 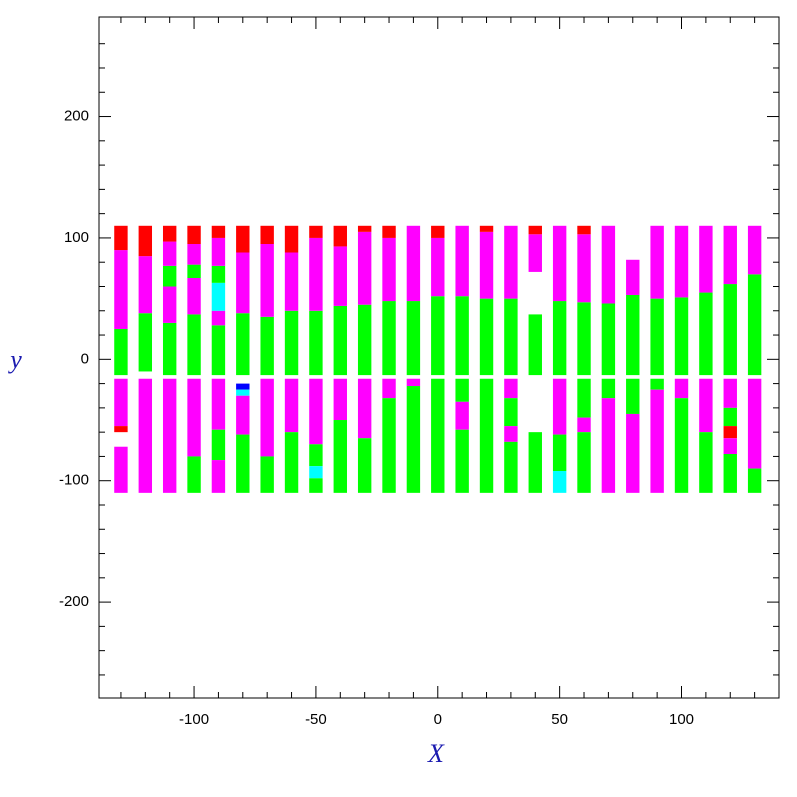 I want to click on x-tick-label: -100, so click(x=194, y=719).